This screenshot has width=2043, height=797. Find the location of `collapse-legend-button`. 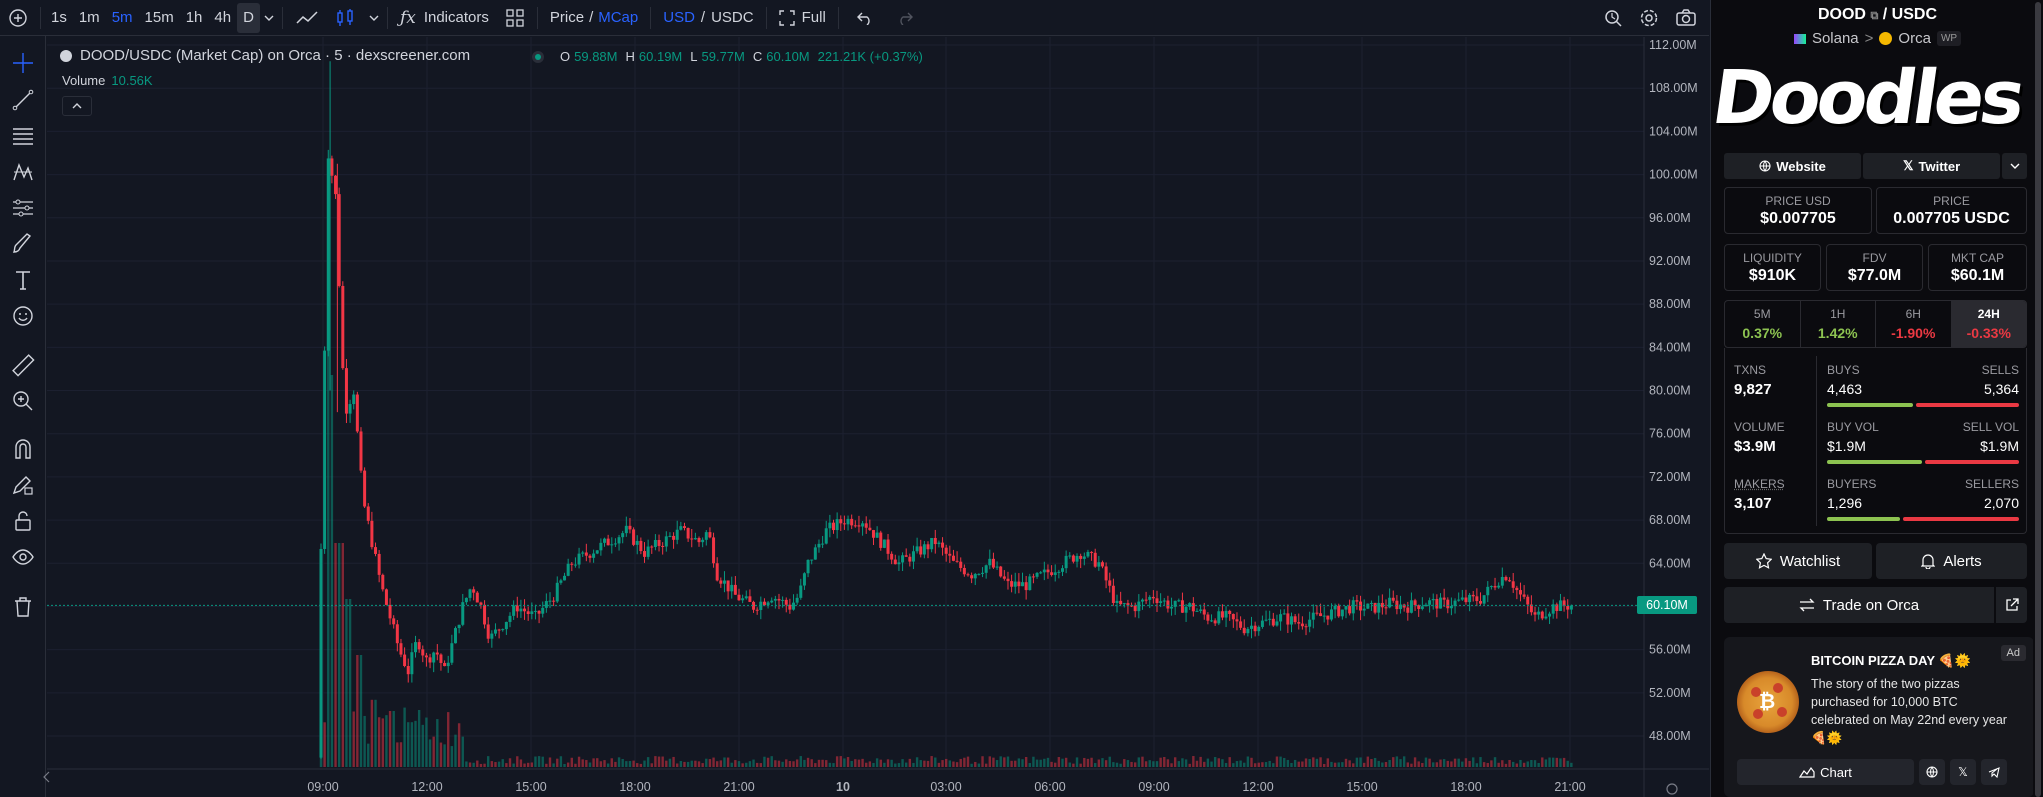

collapse-legend-button is located at coordinates (77, 106).